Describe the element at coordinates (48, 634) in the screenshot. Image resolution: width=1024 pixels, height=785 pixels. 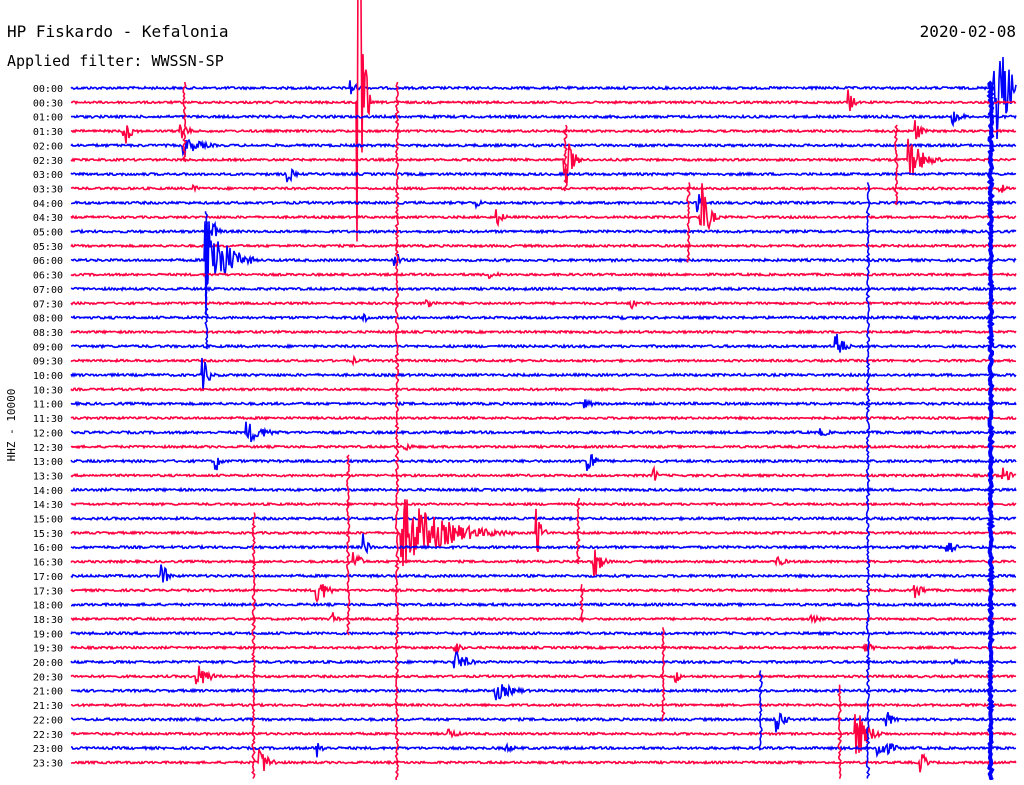
I see `time-label-1900: 19:00` at that location.